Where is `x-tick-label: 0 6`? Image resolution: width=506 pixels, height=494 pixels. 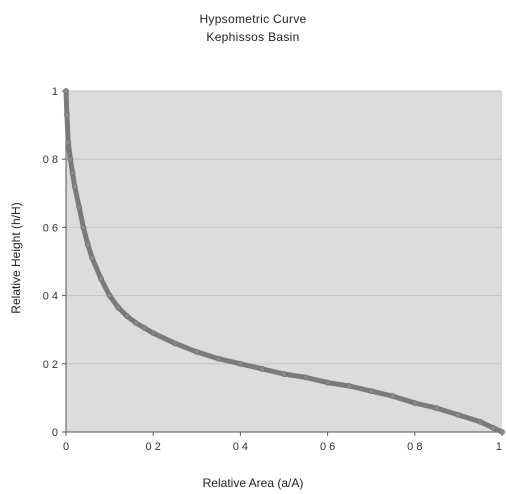 x-tick-label: 0 6 is located at coordinates (327, 447).